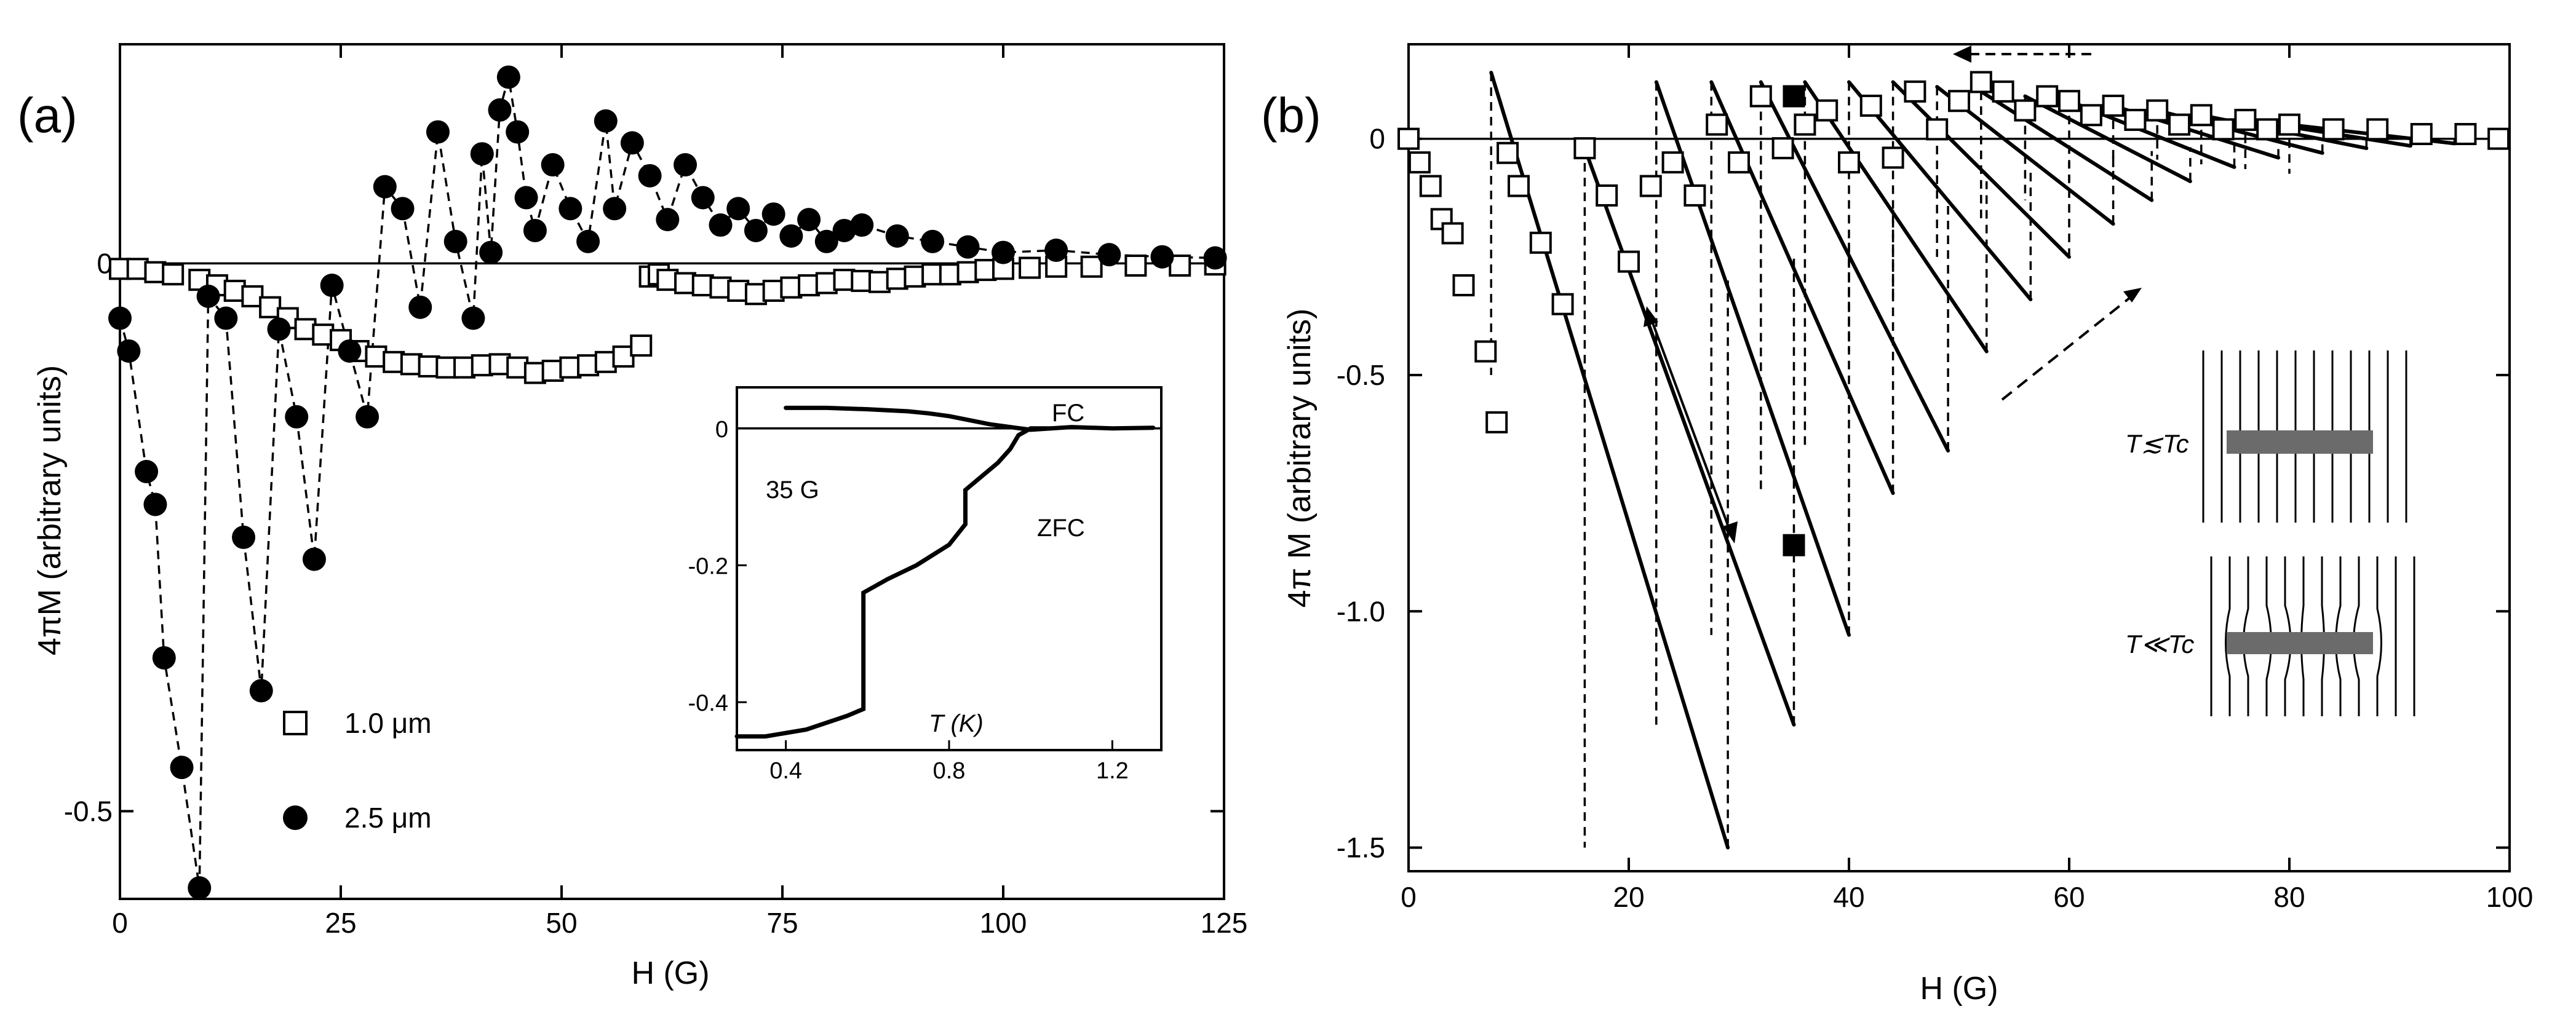  Describe the element at coordinates (721, 430) in the screenshot. I see `inset-ytick-label: 0` at that location.